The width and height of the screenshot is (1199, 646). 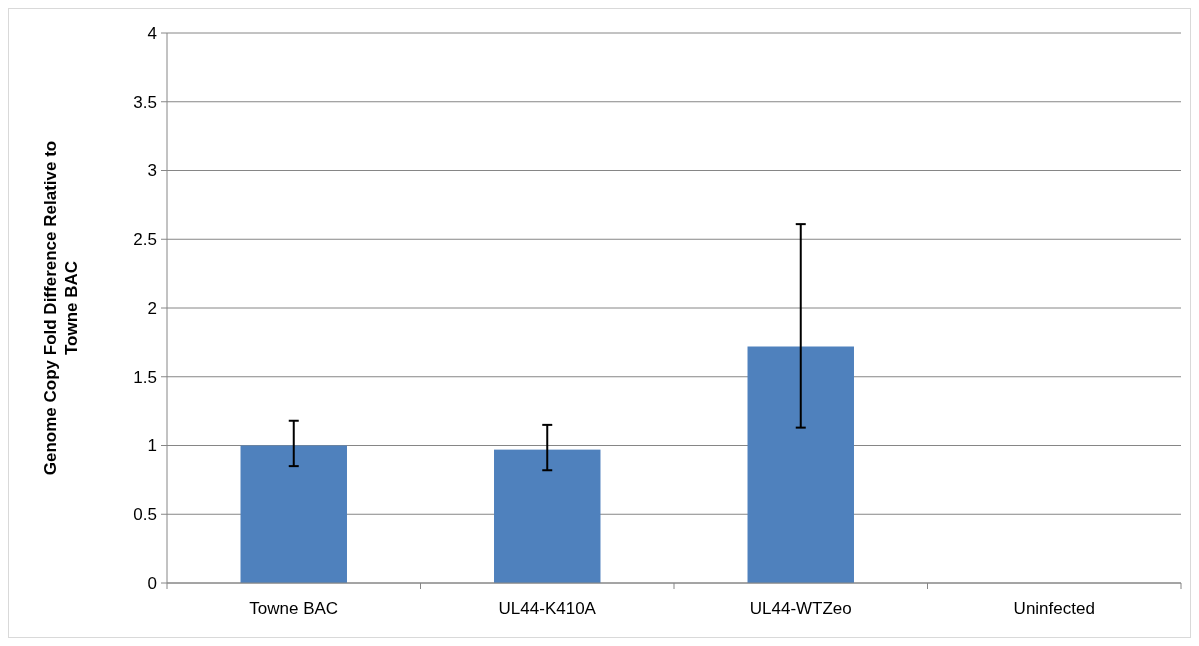 I want to click on y-tick-label: 0, so click(x=152, y=583).